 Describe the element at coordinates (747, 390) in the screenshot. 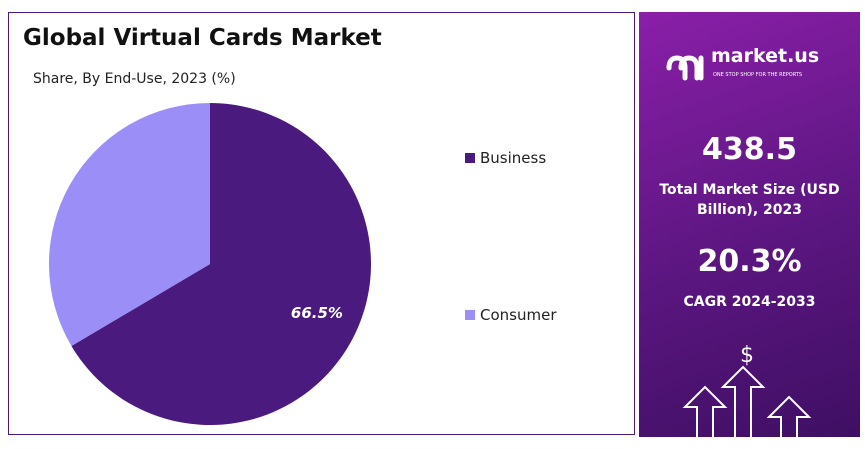

I see `arrows-decoration: $` at that location.